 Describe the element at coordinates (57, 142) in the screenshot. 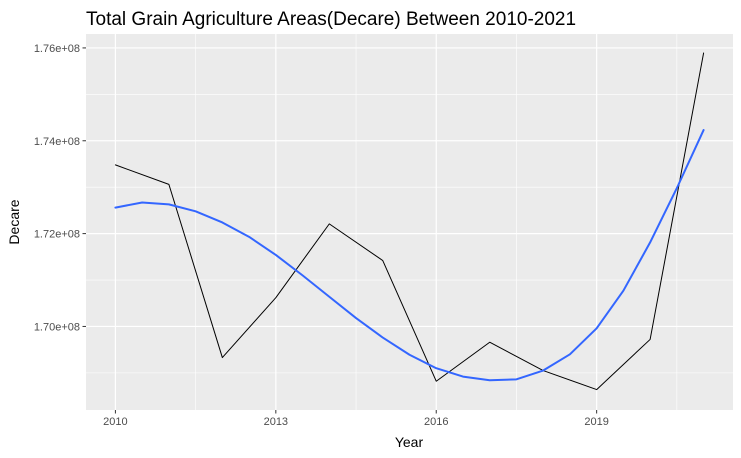

I see `y-tick-label: 1.74e+08` at that location.